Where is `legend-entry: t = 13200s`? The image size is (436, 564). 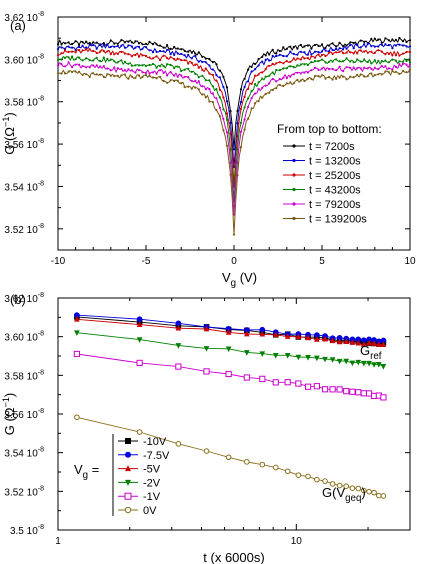
legend-entry: t = 13200s is located at coordinates (335, 162).